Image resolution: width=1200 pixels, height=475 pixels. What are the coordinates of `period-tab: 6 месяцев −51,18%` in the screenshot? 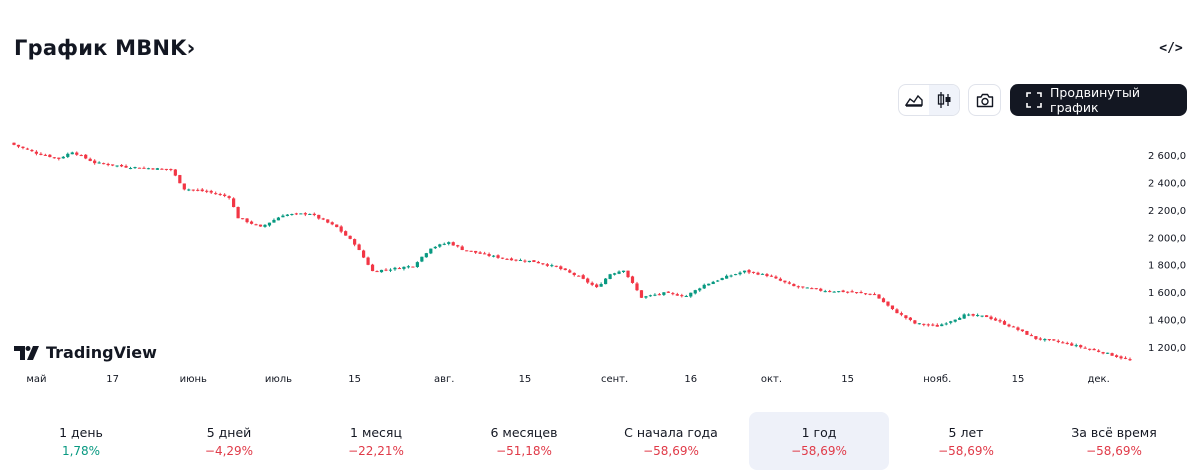 It's located at (524, 441).